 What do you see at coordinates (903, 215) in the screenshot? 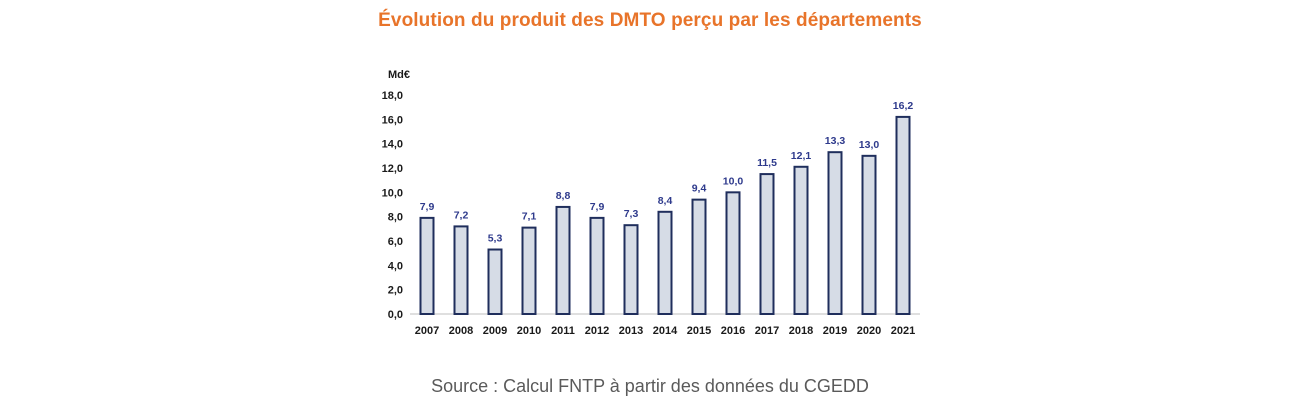
I see `bar-2021` at bounding box center [903, 215].